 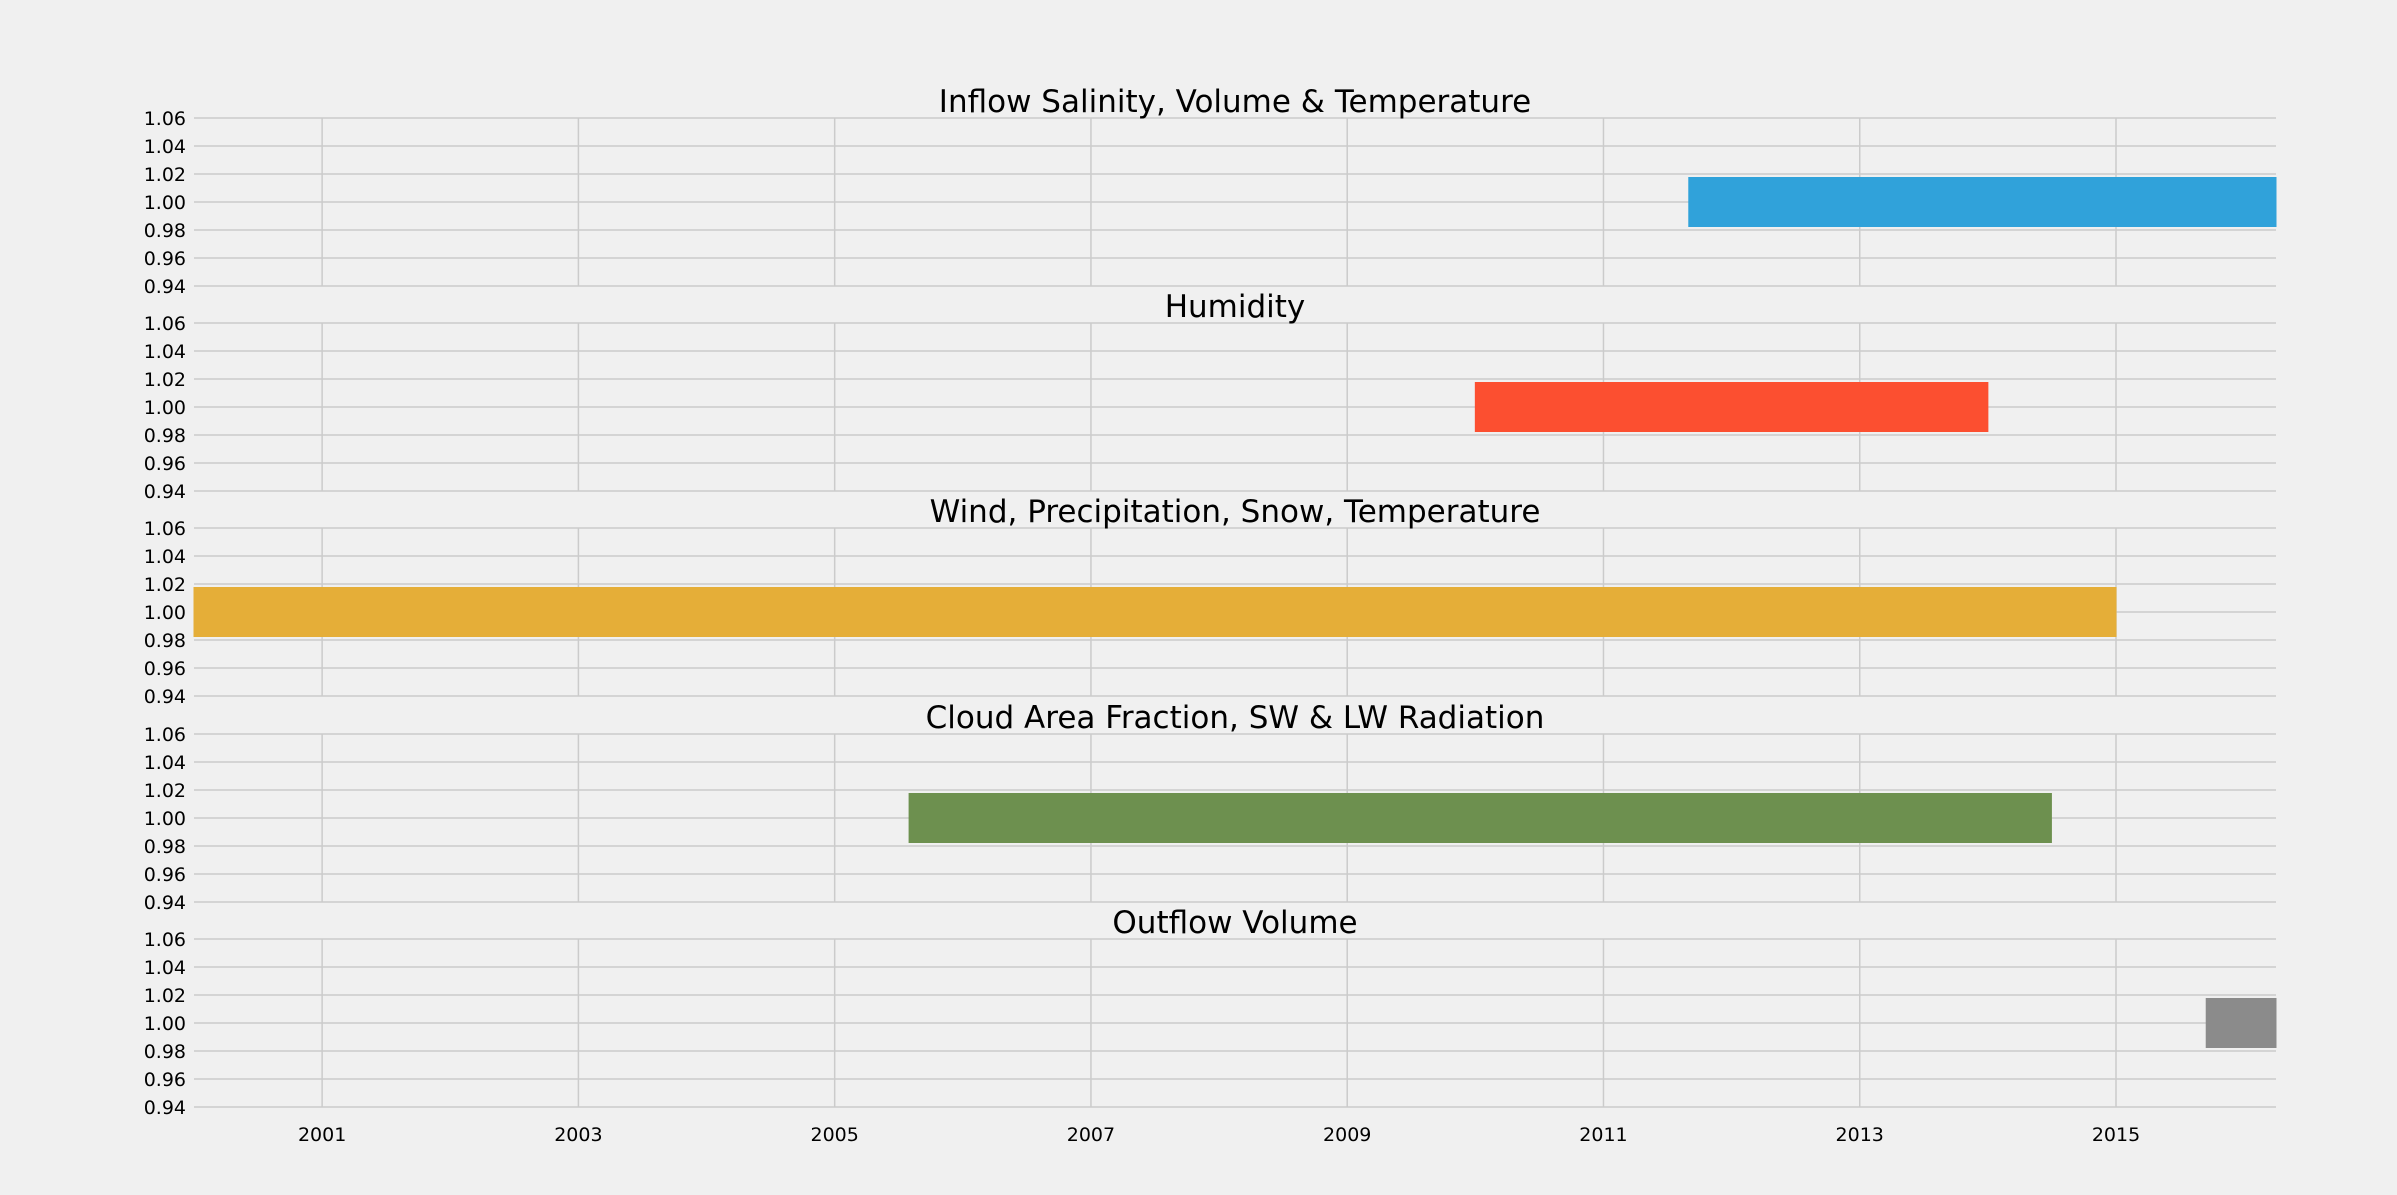 I want to click on x-tick-label: 2003, so click(x=578, y=1135).